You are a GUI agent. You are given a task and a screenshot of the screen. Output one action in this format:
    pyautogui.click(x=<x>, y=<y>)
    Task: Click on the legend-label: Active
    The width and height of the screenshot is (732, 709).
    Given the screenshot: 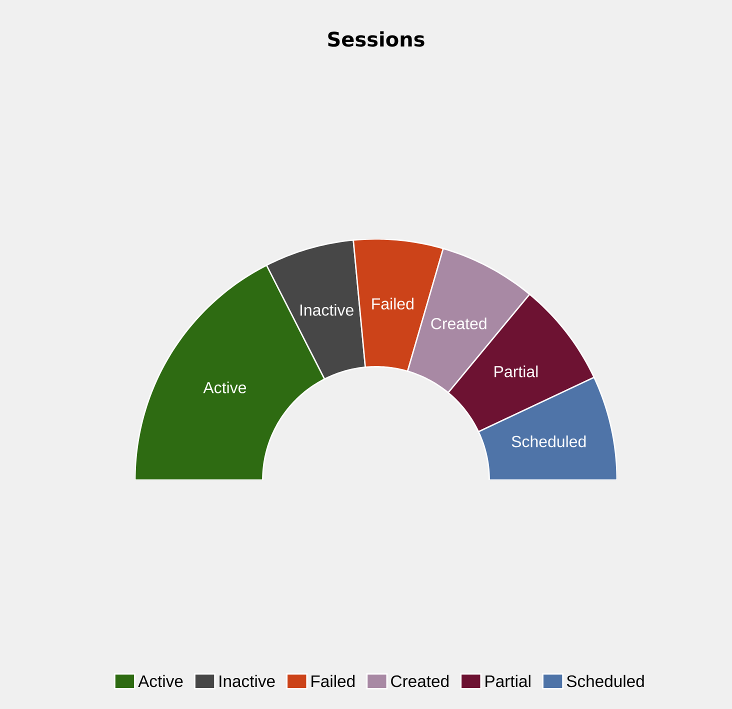 What is the action you would take?
    pyautogui.click(x=160, y=681)
    